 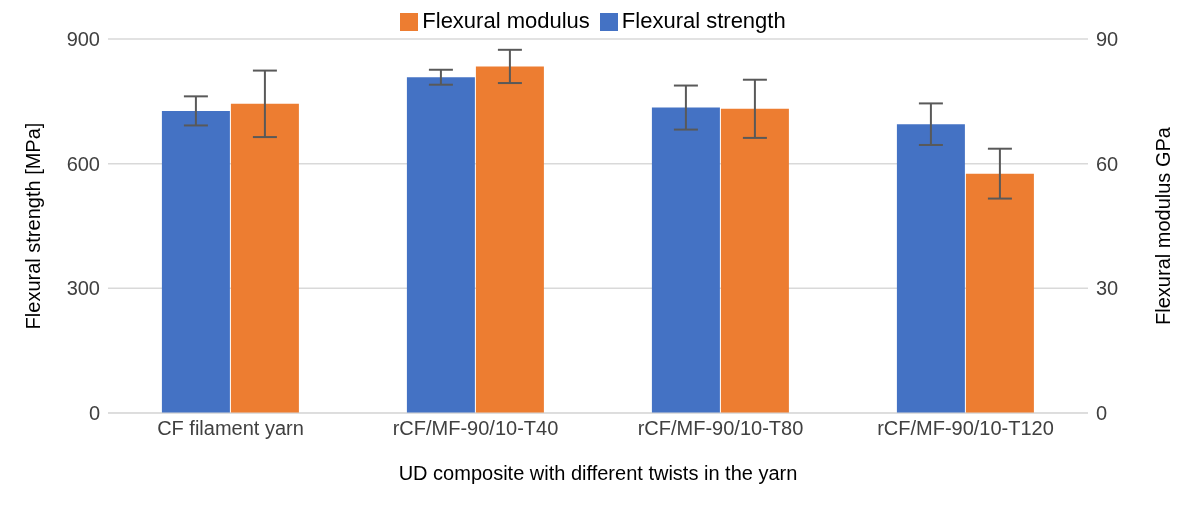 What do you see at coordinates (1102, 413) in the screenshot?
I see `y2-tick-label: 0` at bounding box center [1102, 413].